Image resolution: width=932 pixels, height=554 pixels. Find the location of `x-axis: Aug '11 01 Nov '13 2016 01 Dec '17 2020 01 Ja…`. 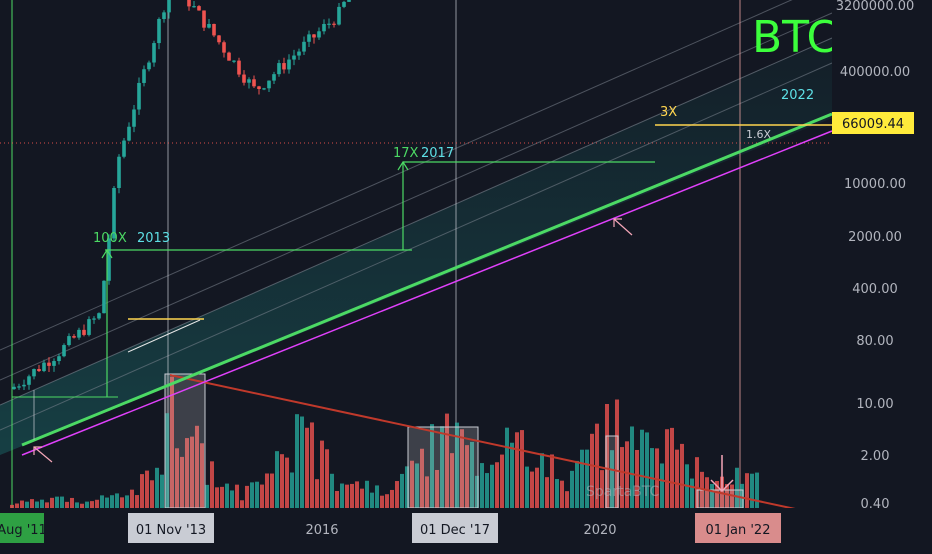

x-axis: Aug '11 01 Nov '13 2016 01 Dec '17 2020 01 Ja… is located at coordinates (390, 528).